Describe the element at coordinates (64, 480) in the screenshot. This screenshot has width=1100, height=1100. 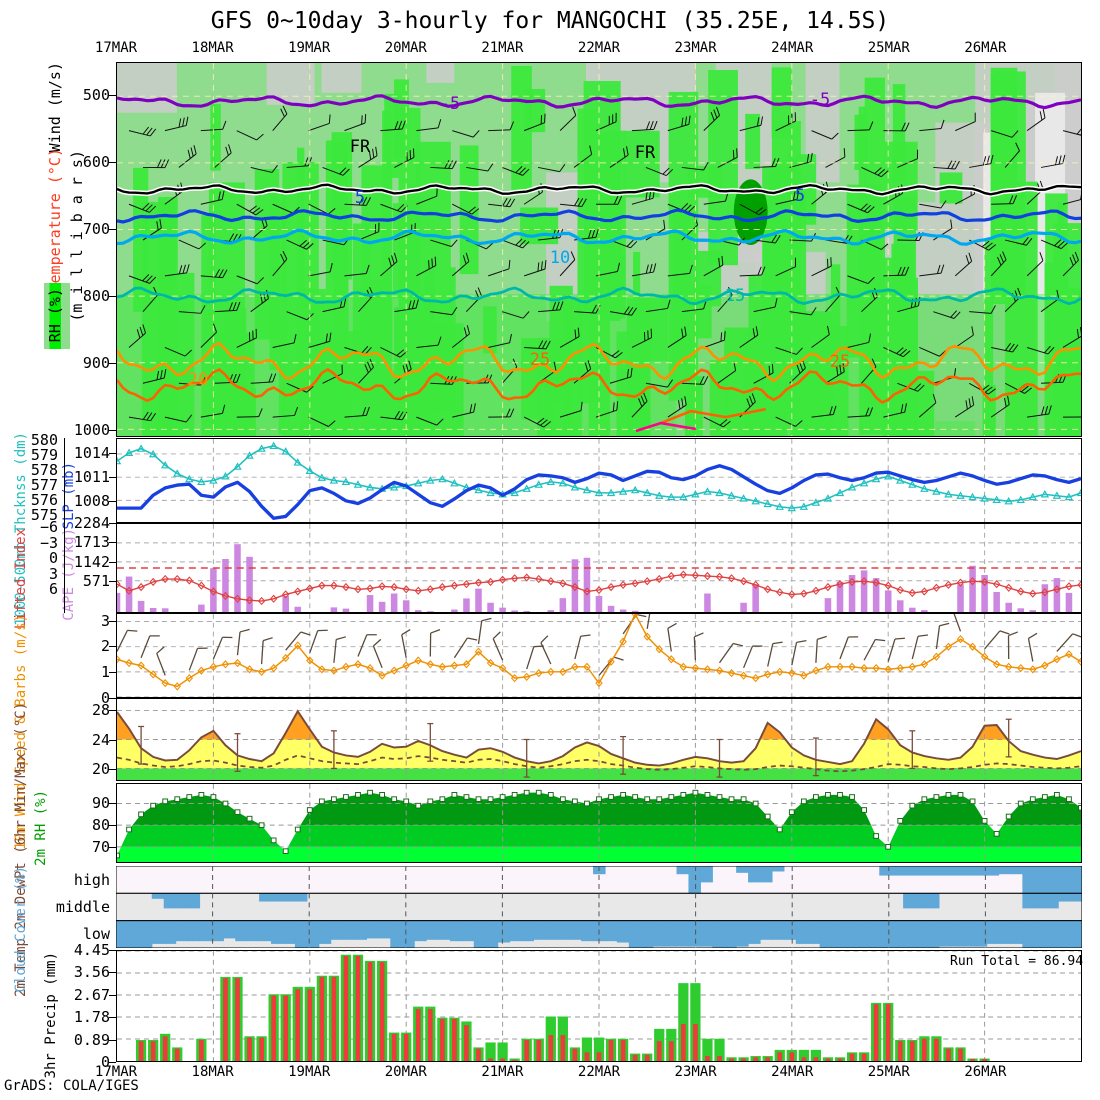
I see `thickness-axis-line` at that location.